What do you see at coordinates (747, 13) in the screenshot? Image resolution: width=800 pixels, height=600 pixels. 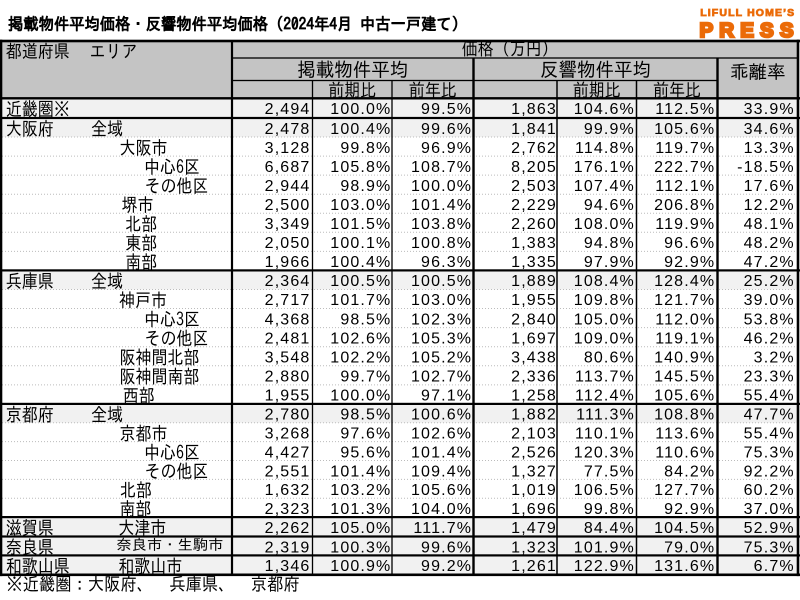 I see `svg-text: LIFULL HOME’S` at bounding box center [747, 13].